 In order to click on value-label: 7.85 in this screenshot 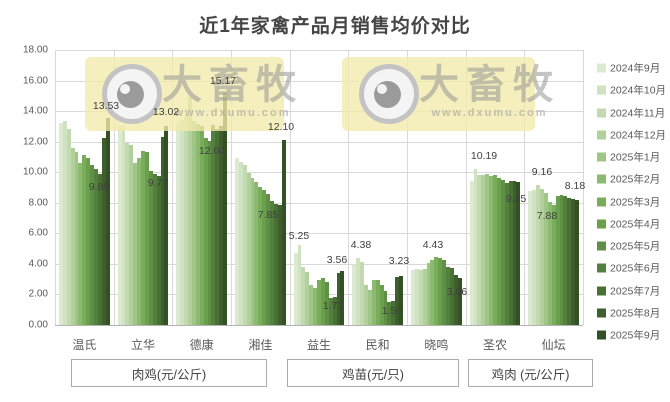, I will do `click(268, 215)`.